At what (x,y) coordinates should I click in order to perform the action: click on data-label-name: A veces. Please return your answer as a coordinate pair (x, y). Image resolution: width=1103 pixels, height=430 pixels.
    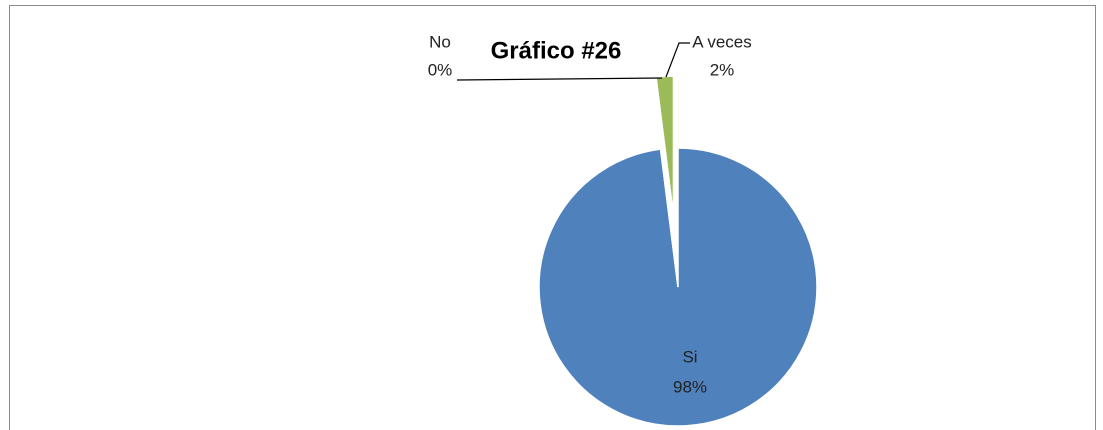
    Looking at the image, I should click on (722, 41).